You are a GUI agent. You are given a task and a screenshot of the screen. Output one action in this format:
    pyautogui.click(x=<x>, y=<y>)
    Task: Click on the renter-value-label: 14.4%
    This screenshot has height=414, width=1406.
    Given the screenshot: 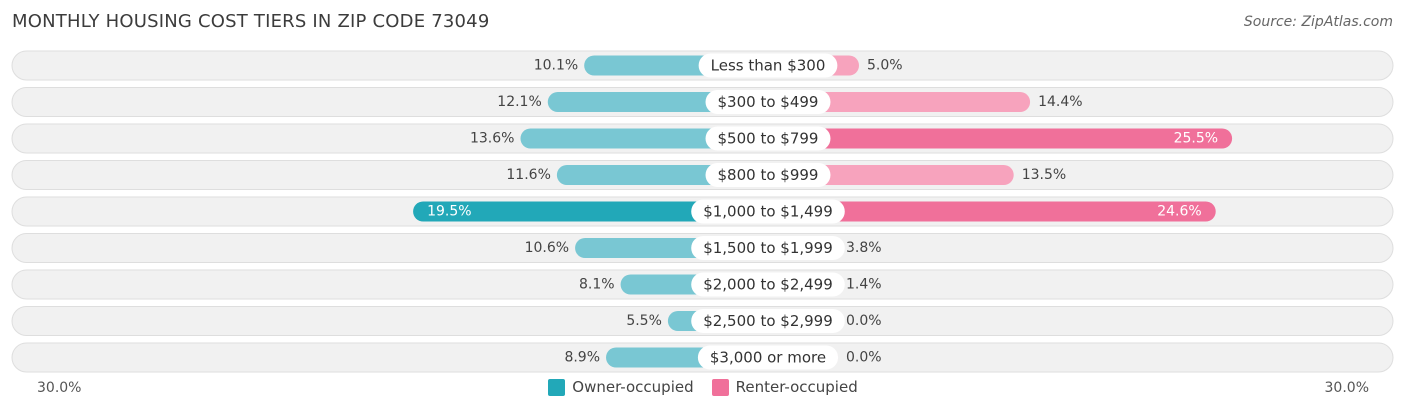 What is the action you would take?
    pyautogui.click(x=1060, y=102)
    